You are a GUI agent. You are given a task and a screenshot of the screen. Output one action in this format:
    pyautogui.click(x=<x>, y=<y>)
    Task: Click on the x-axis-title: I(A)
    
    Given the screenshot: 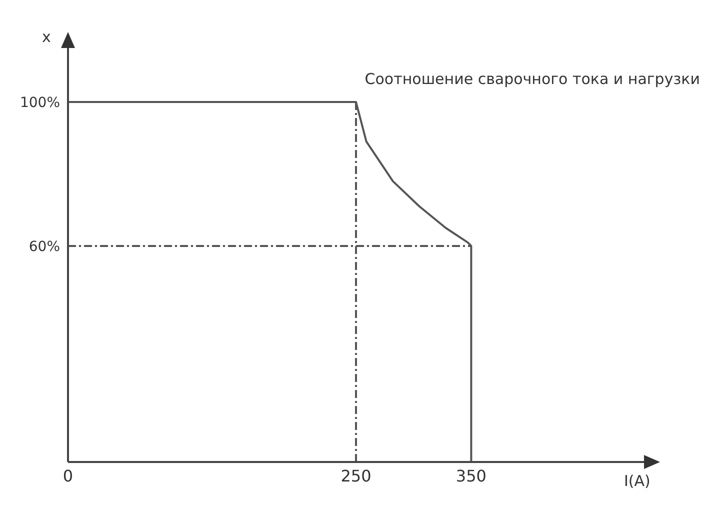 What is the action you would take?
    pyautogui.click(x=637, y=481)
    